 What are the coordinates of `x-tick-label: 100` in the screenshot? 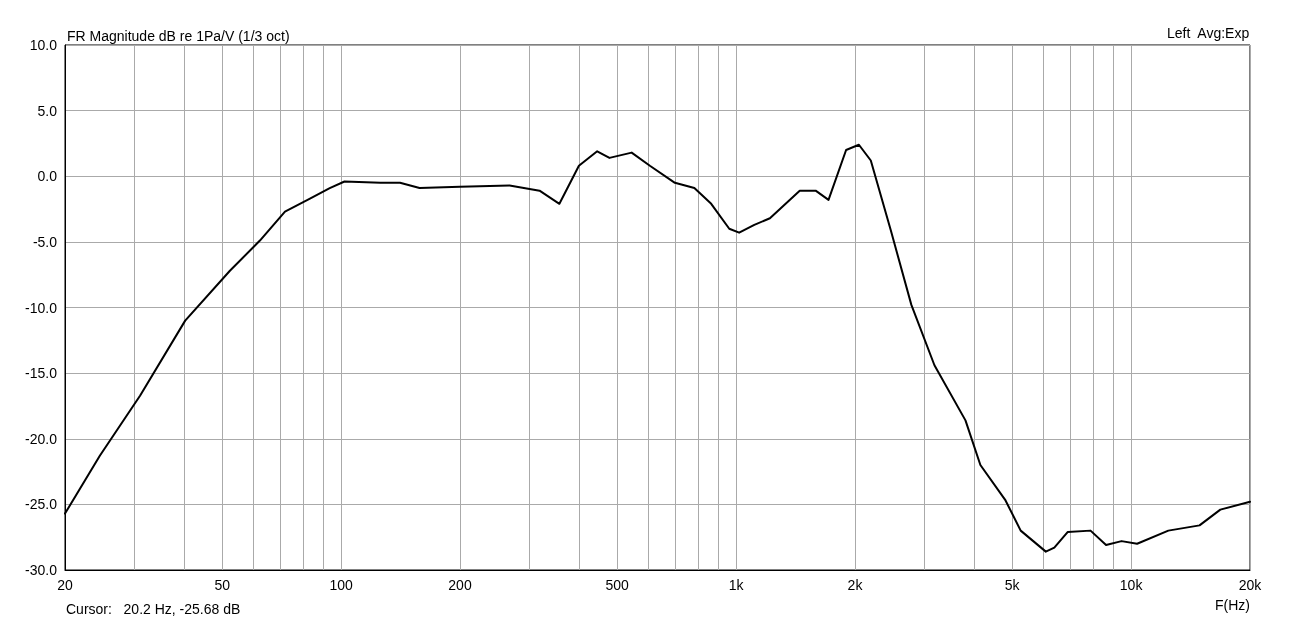 It's located at (341, 585).